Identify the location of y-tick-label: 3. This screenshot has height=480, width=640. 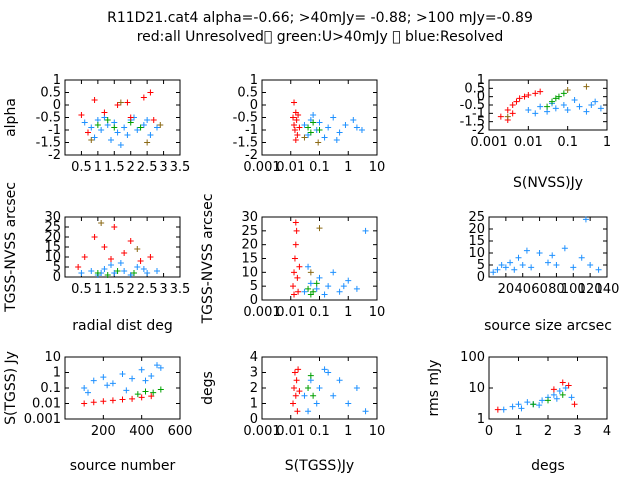
(254, 373).